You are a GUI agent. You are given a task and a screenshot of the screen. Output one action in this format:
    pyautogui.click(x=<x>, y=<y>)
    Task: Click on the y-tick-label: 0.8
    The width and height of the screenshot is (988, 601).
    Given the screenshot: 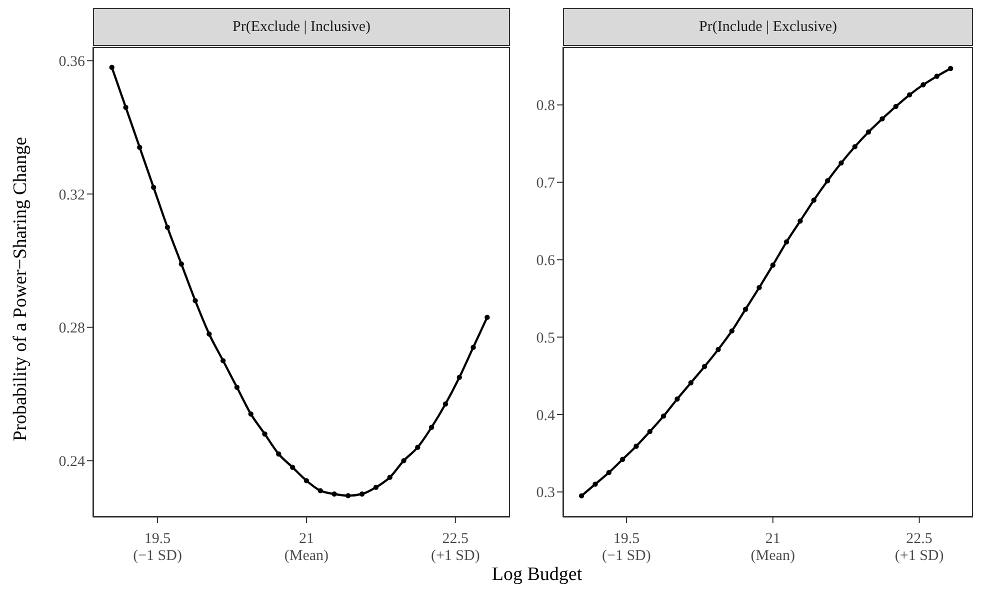 What is the action you would take?
    pyautogui.click(x=545, y=106)
    